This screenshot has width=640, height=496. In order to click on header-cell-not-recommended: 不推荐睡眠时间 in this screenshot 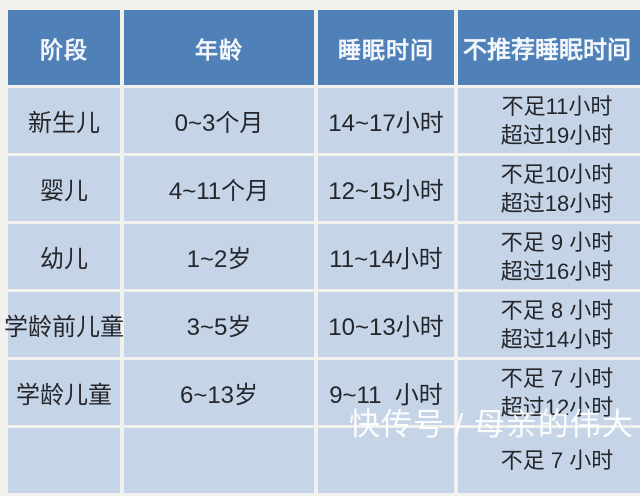, I will do `click(549, 47)`.